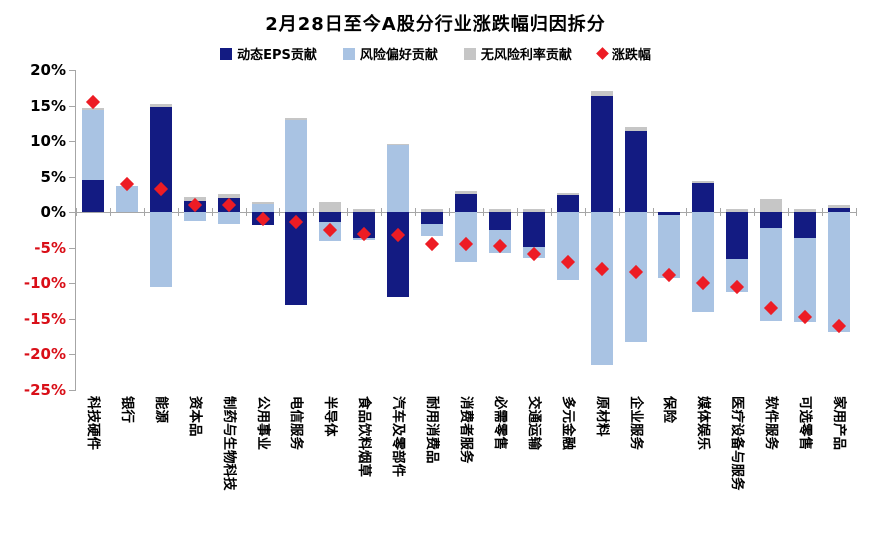 The height and width of the screenshot is (549, 871). I want to click on x-axis-category-label: 保险, so click(669, 409).